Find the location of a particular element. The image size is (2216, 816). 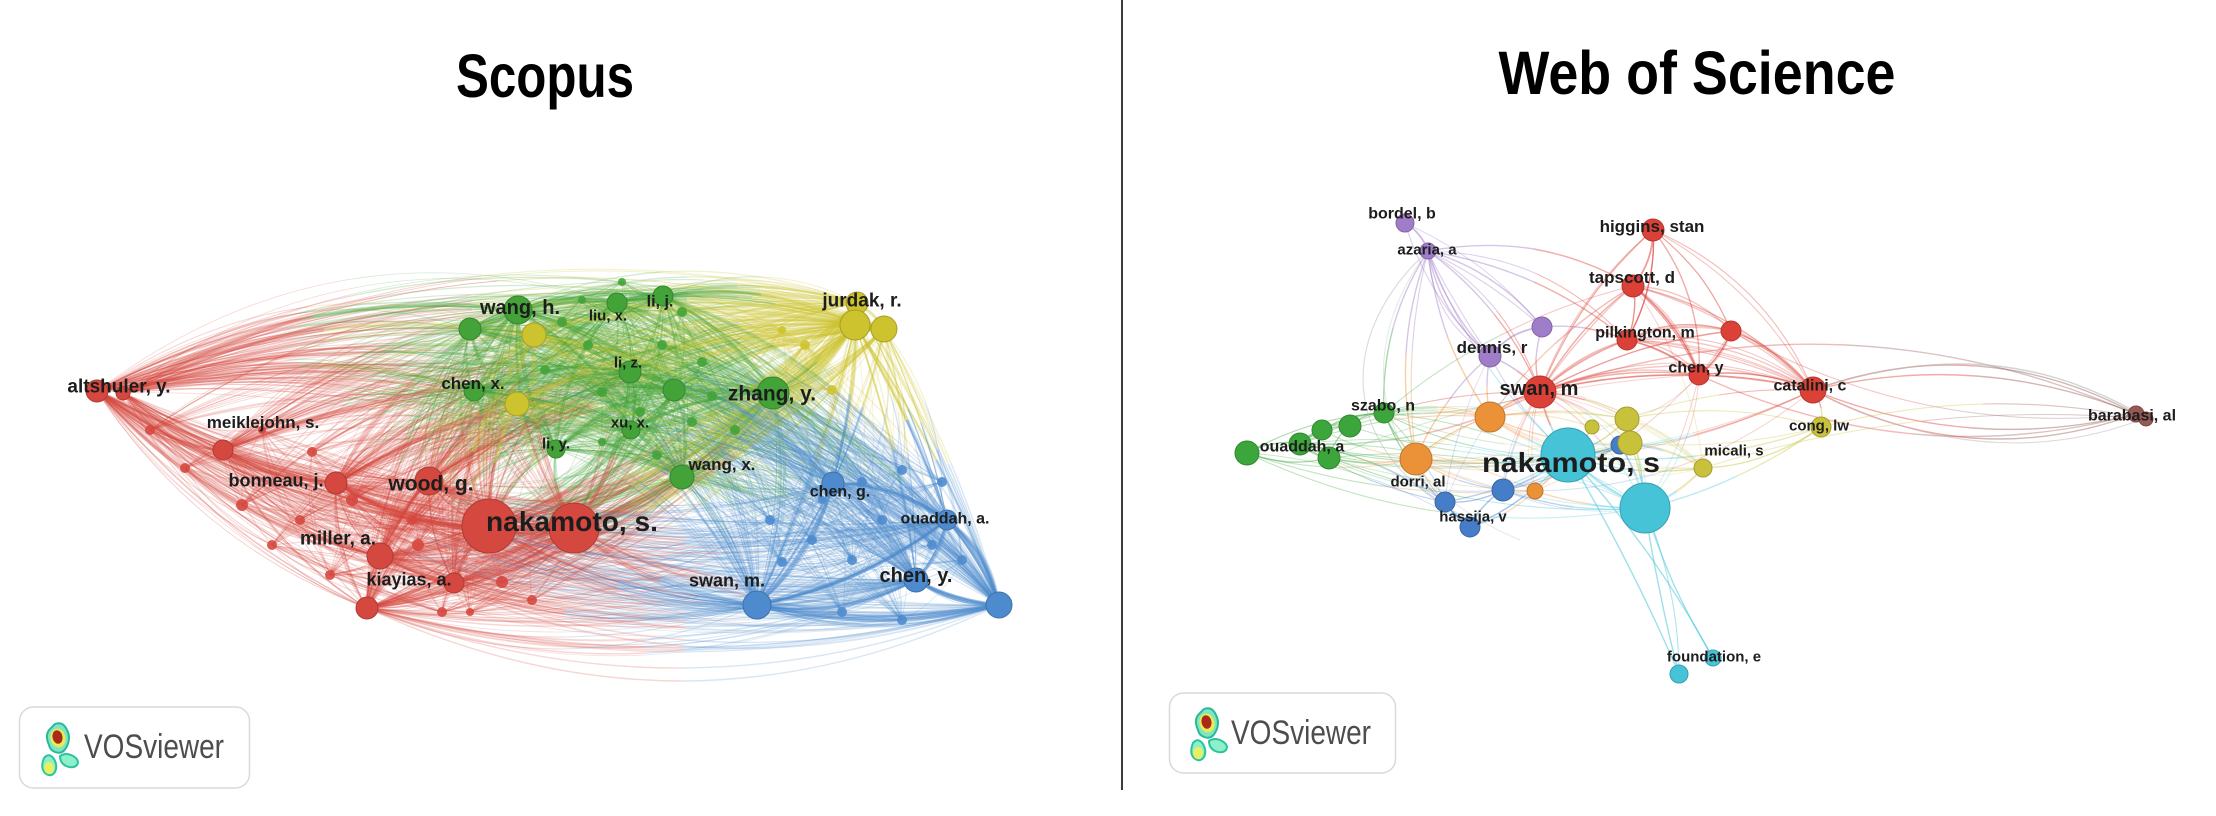

svg-text: nakamoto, s. is located at coordinates (572, 521).